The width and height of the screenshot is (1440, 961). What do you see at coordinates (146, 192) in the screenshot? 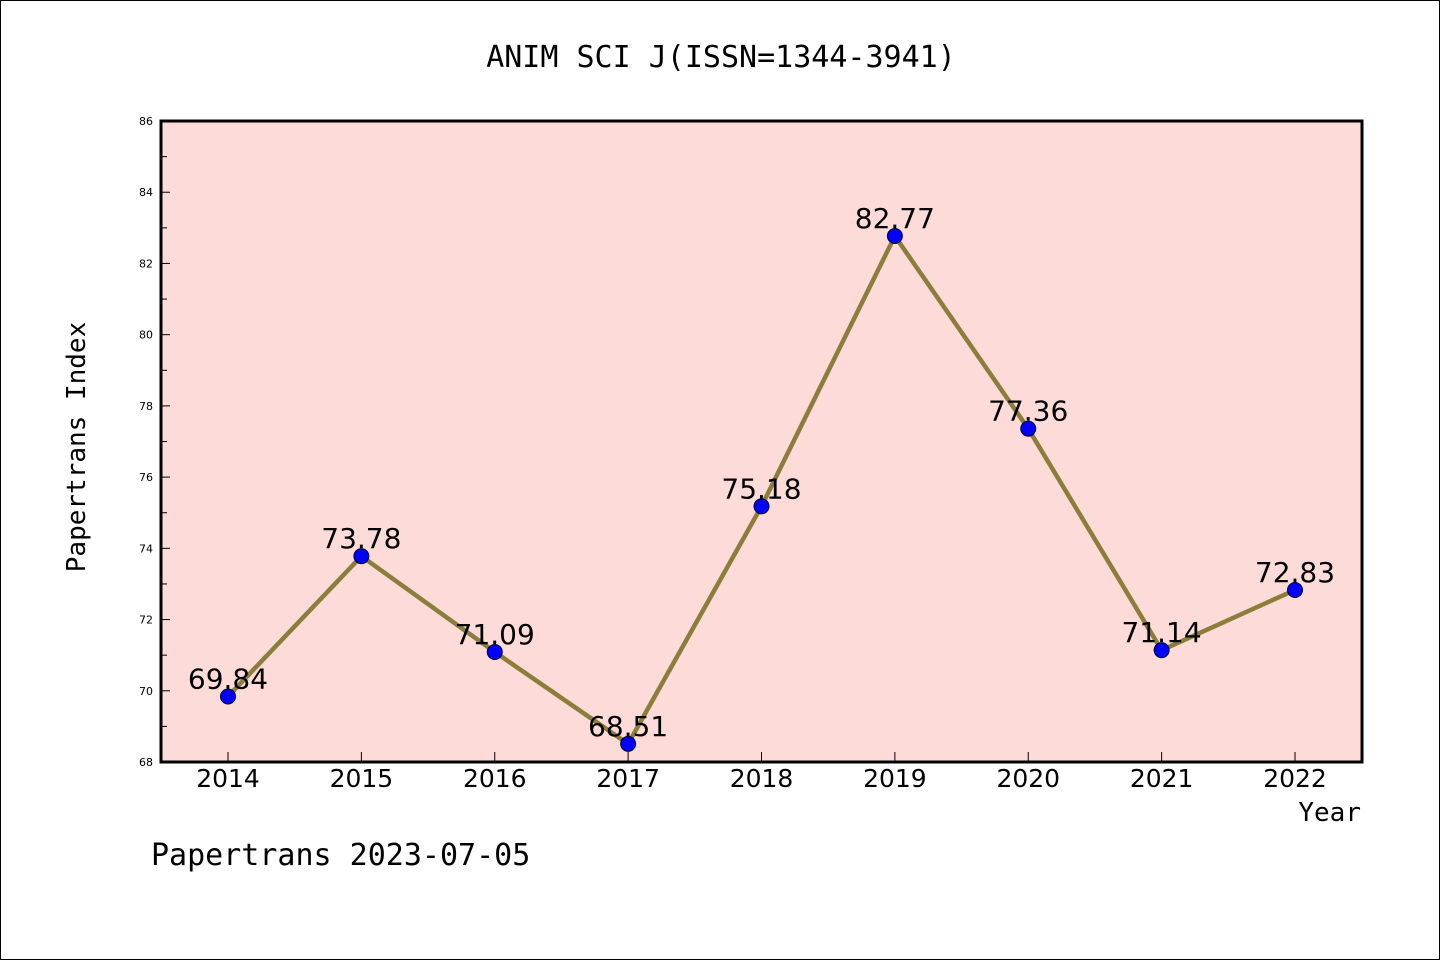
I see `y-tick-label: 84` at bounding box center [146, 192].